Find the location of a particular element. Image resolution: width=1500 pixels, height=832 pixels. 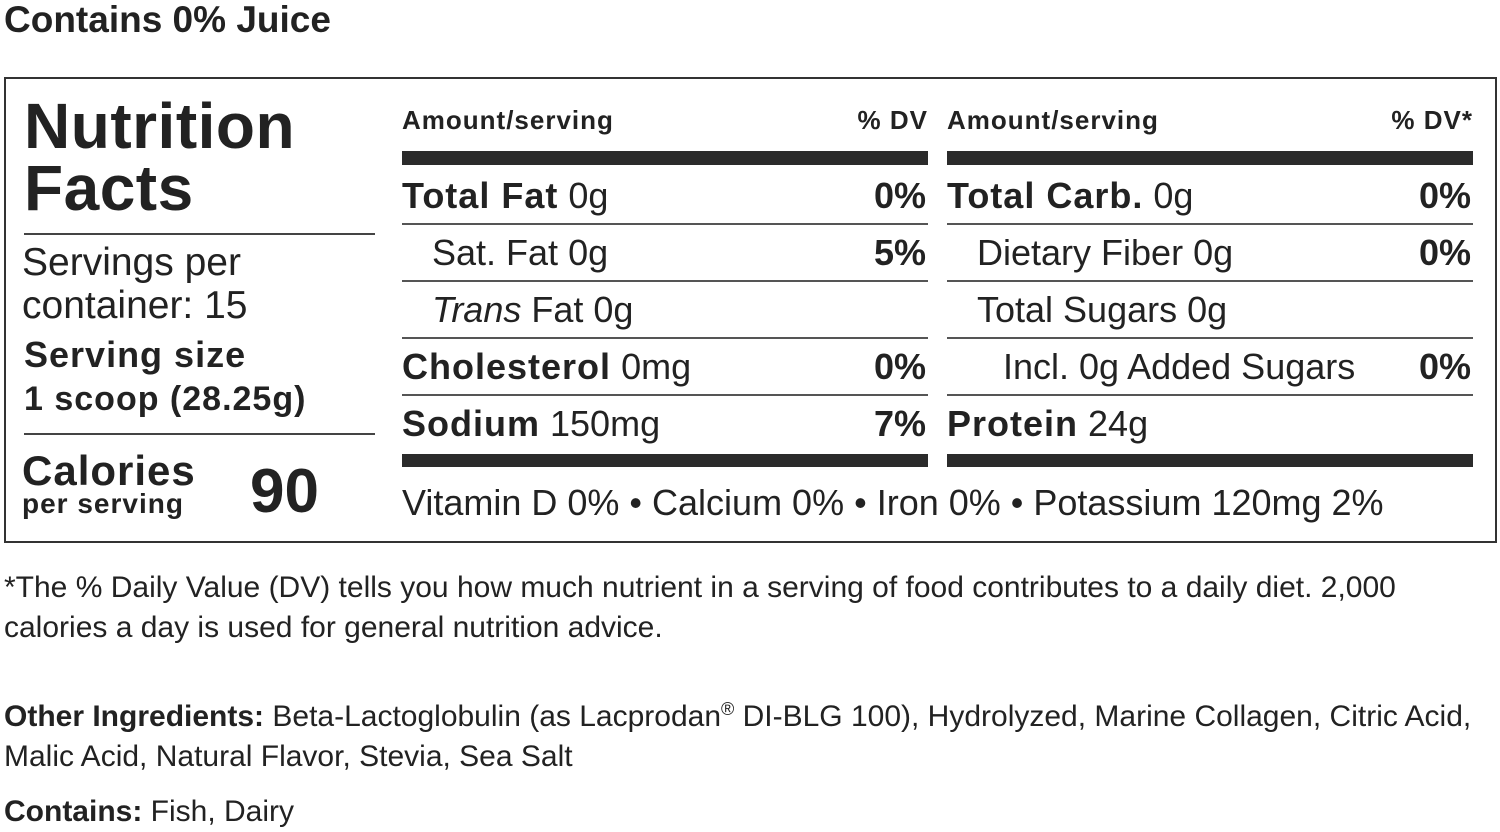

nutrient-name-wrap: Incl. 0g Added Sugars is located at coordinates (1179, 366).